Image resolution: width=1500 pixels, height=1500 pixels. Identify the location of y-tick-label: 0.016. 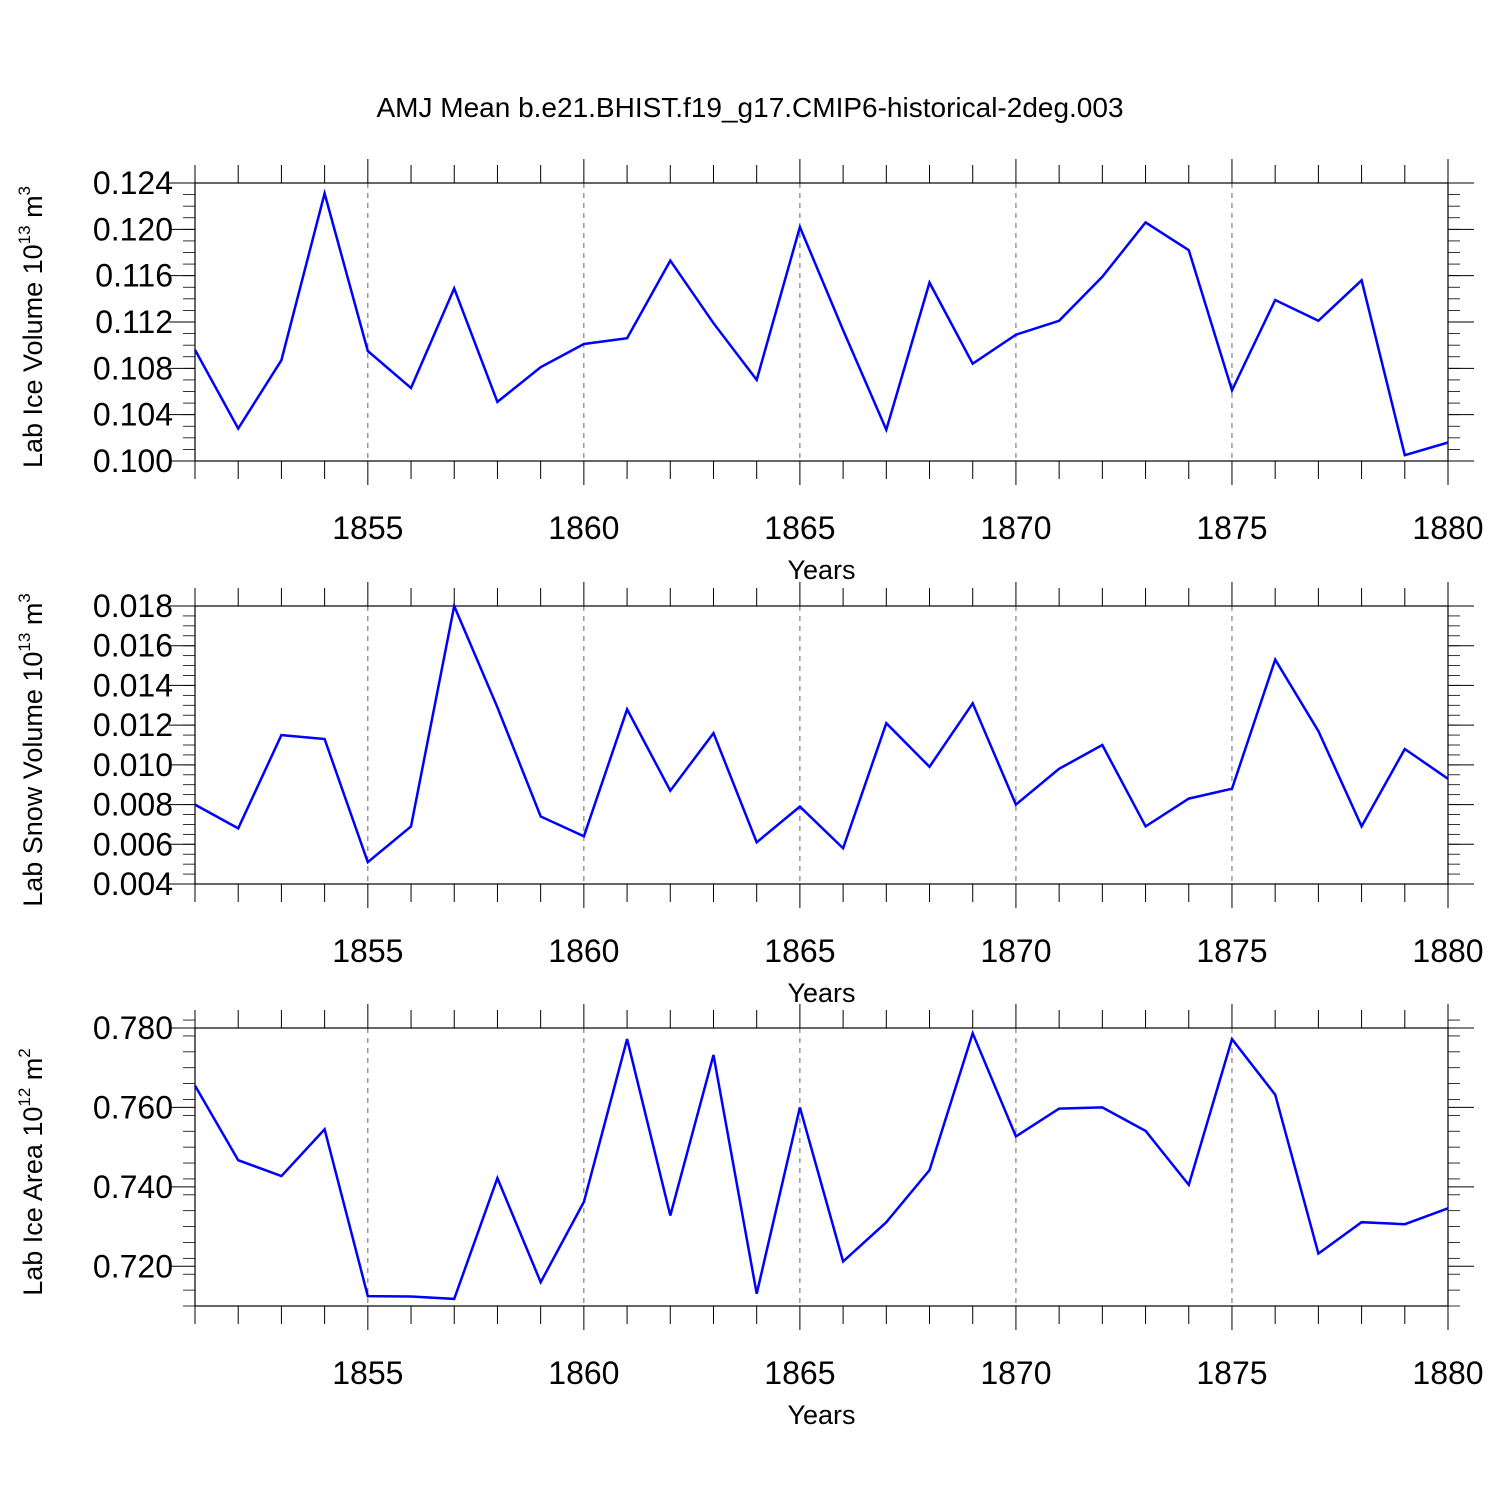
(133, 646).